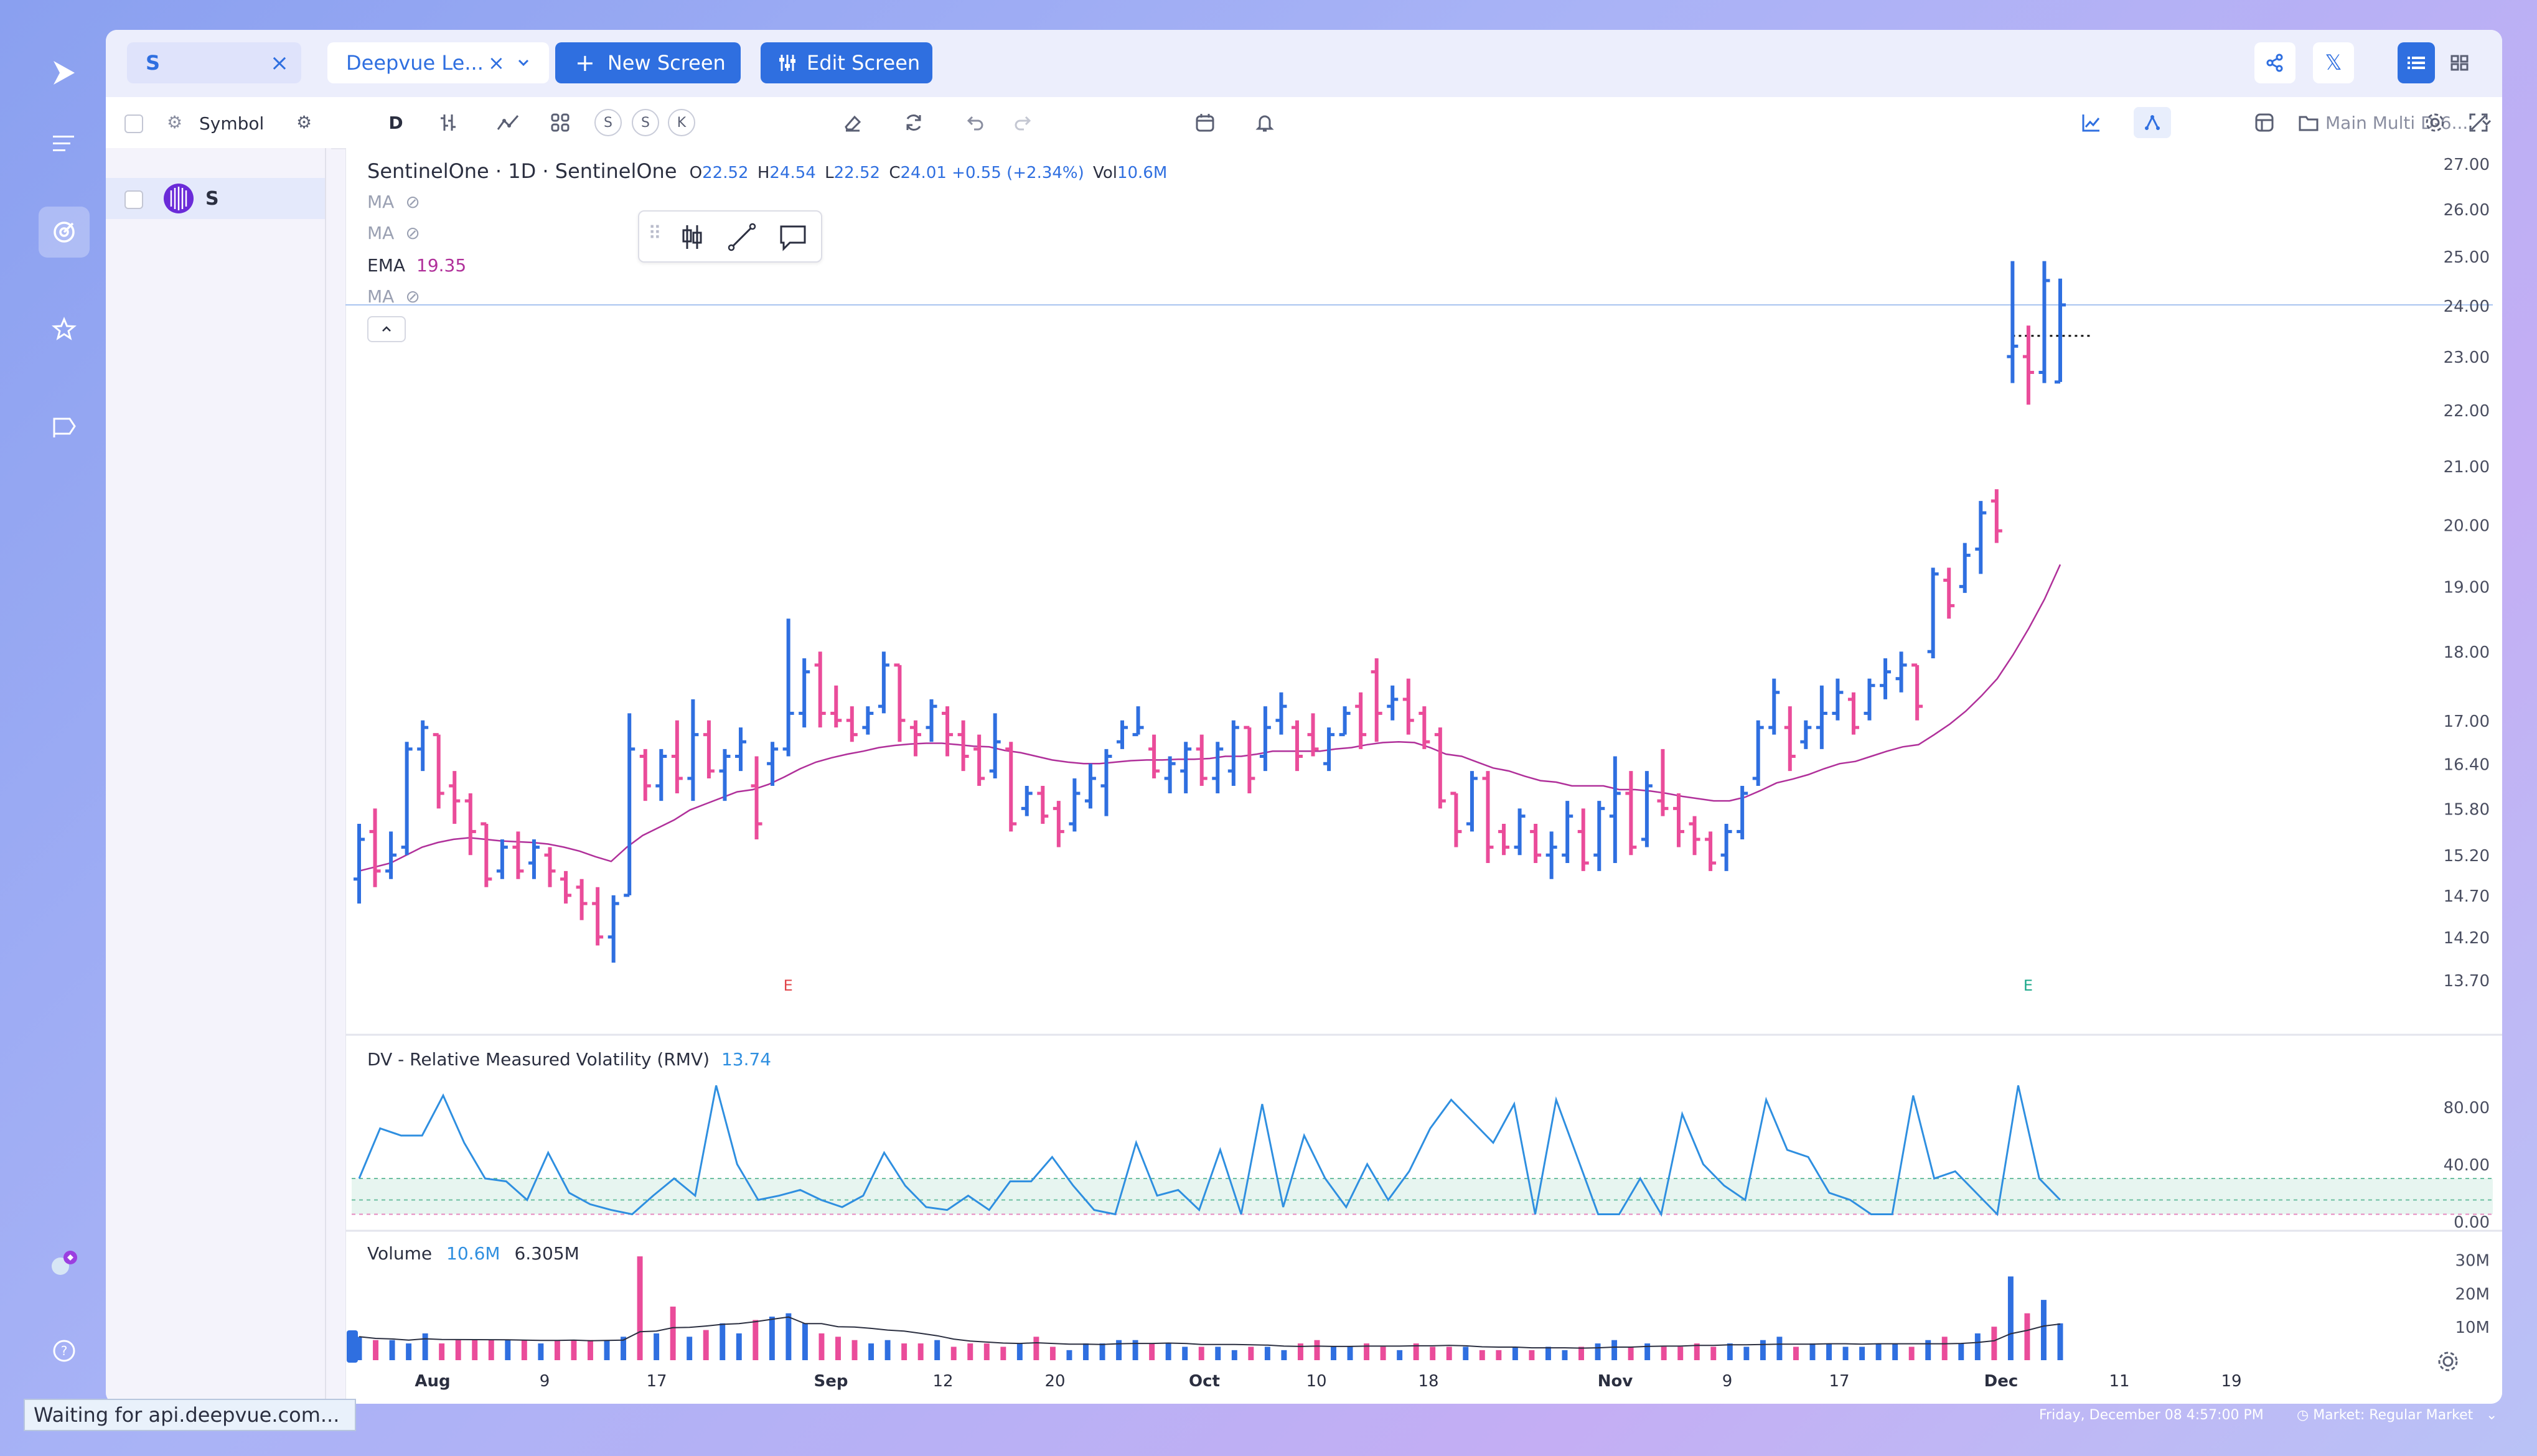 This screenshot has width=2537, height=1456. I want to click on list-view-icon, so click(2416, 62).